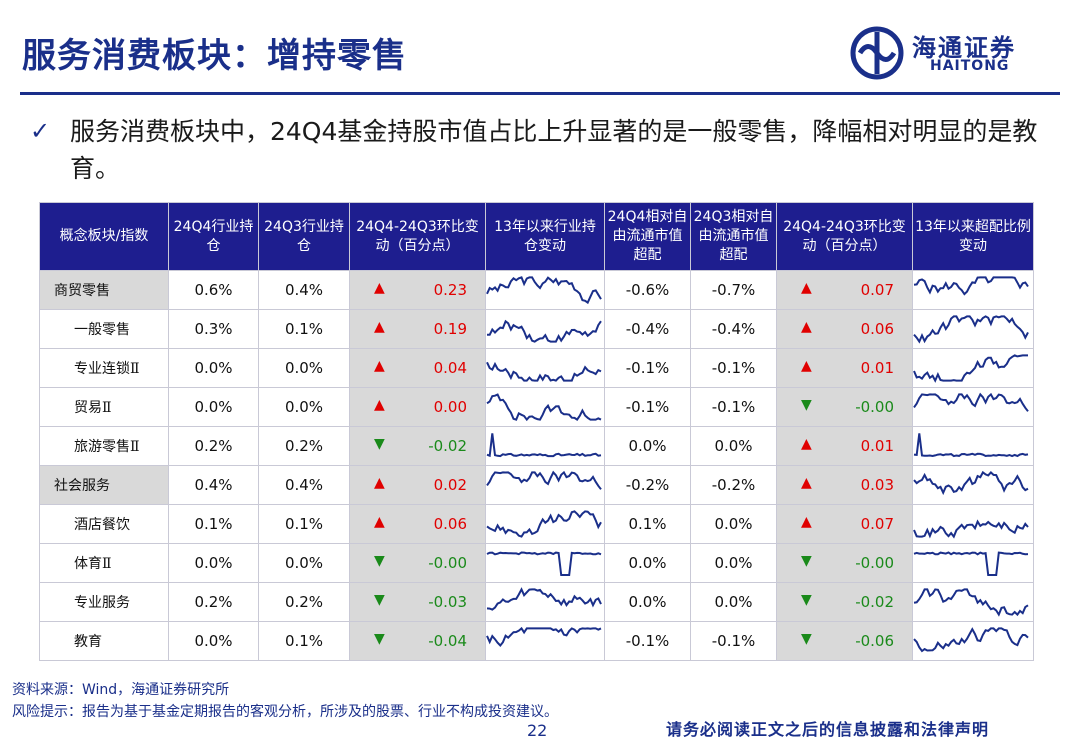 This screenshot has height=746, width=1080. I want to click on table-row: 教育 0.0% 0.1% ▼ -0.04 -0.1% -0.1% ▼ -0.06, so click(536, 641).